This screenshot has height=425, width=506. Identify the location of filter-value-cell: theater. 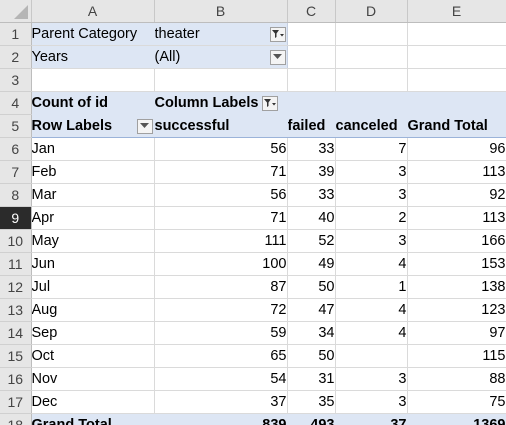
(221, 34).